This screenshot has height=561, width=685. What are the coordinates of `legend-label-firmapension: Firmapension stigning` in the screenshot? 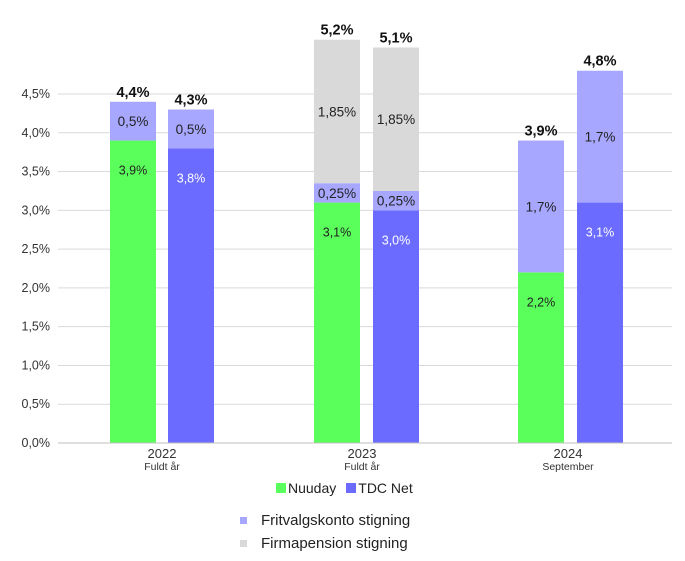 It's located at (334, 543).